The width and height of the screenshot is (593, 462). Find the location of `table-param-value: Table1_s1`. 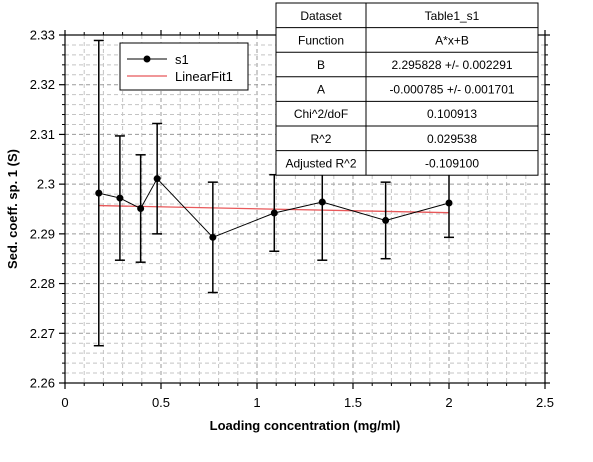

table-param-value: Table1_s1 is located at coordinates (452, 16).